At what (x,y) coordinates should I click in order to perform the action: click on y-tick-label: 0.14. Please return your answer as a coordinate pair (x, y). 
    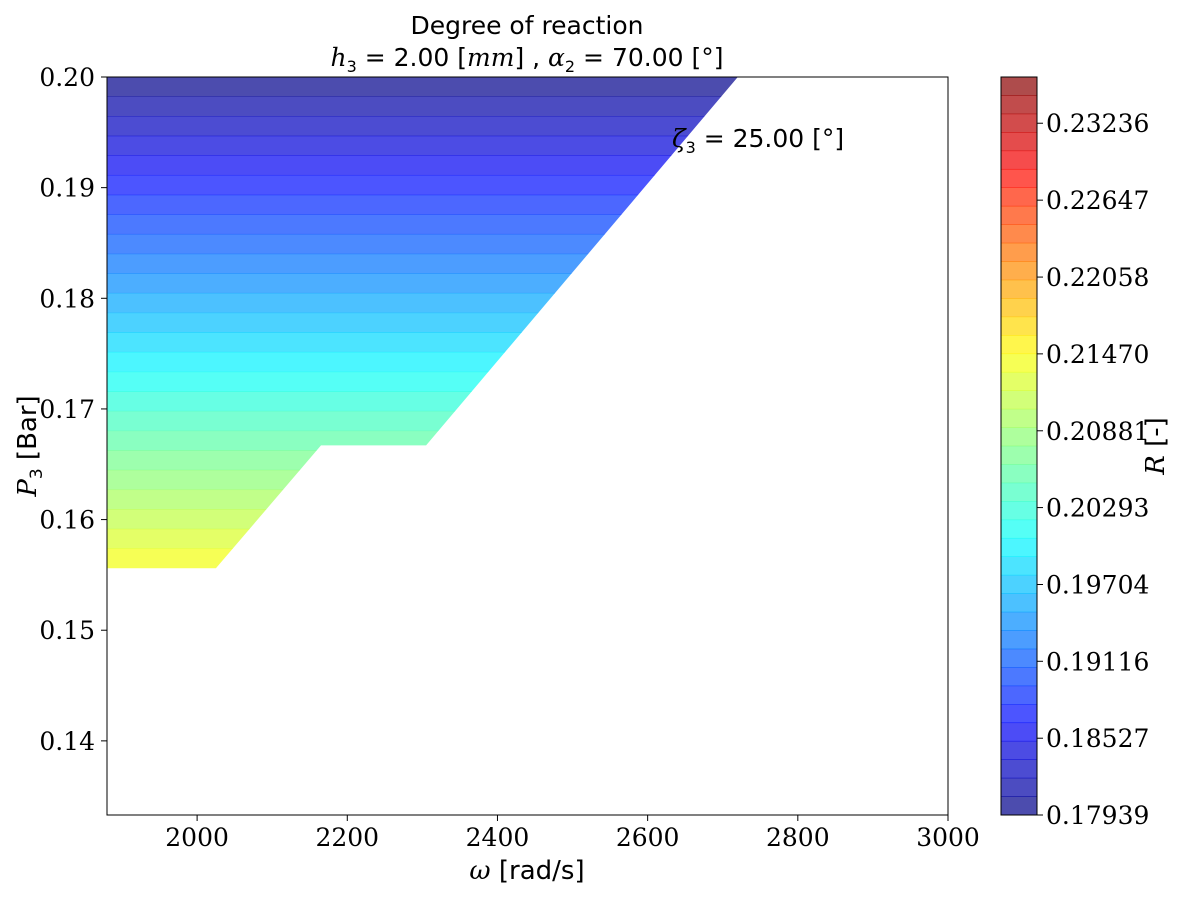
    Looking at the image, I should click on (67, 741).